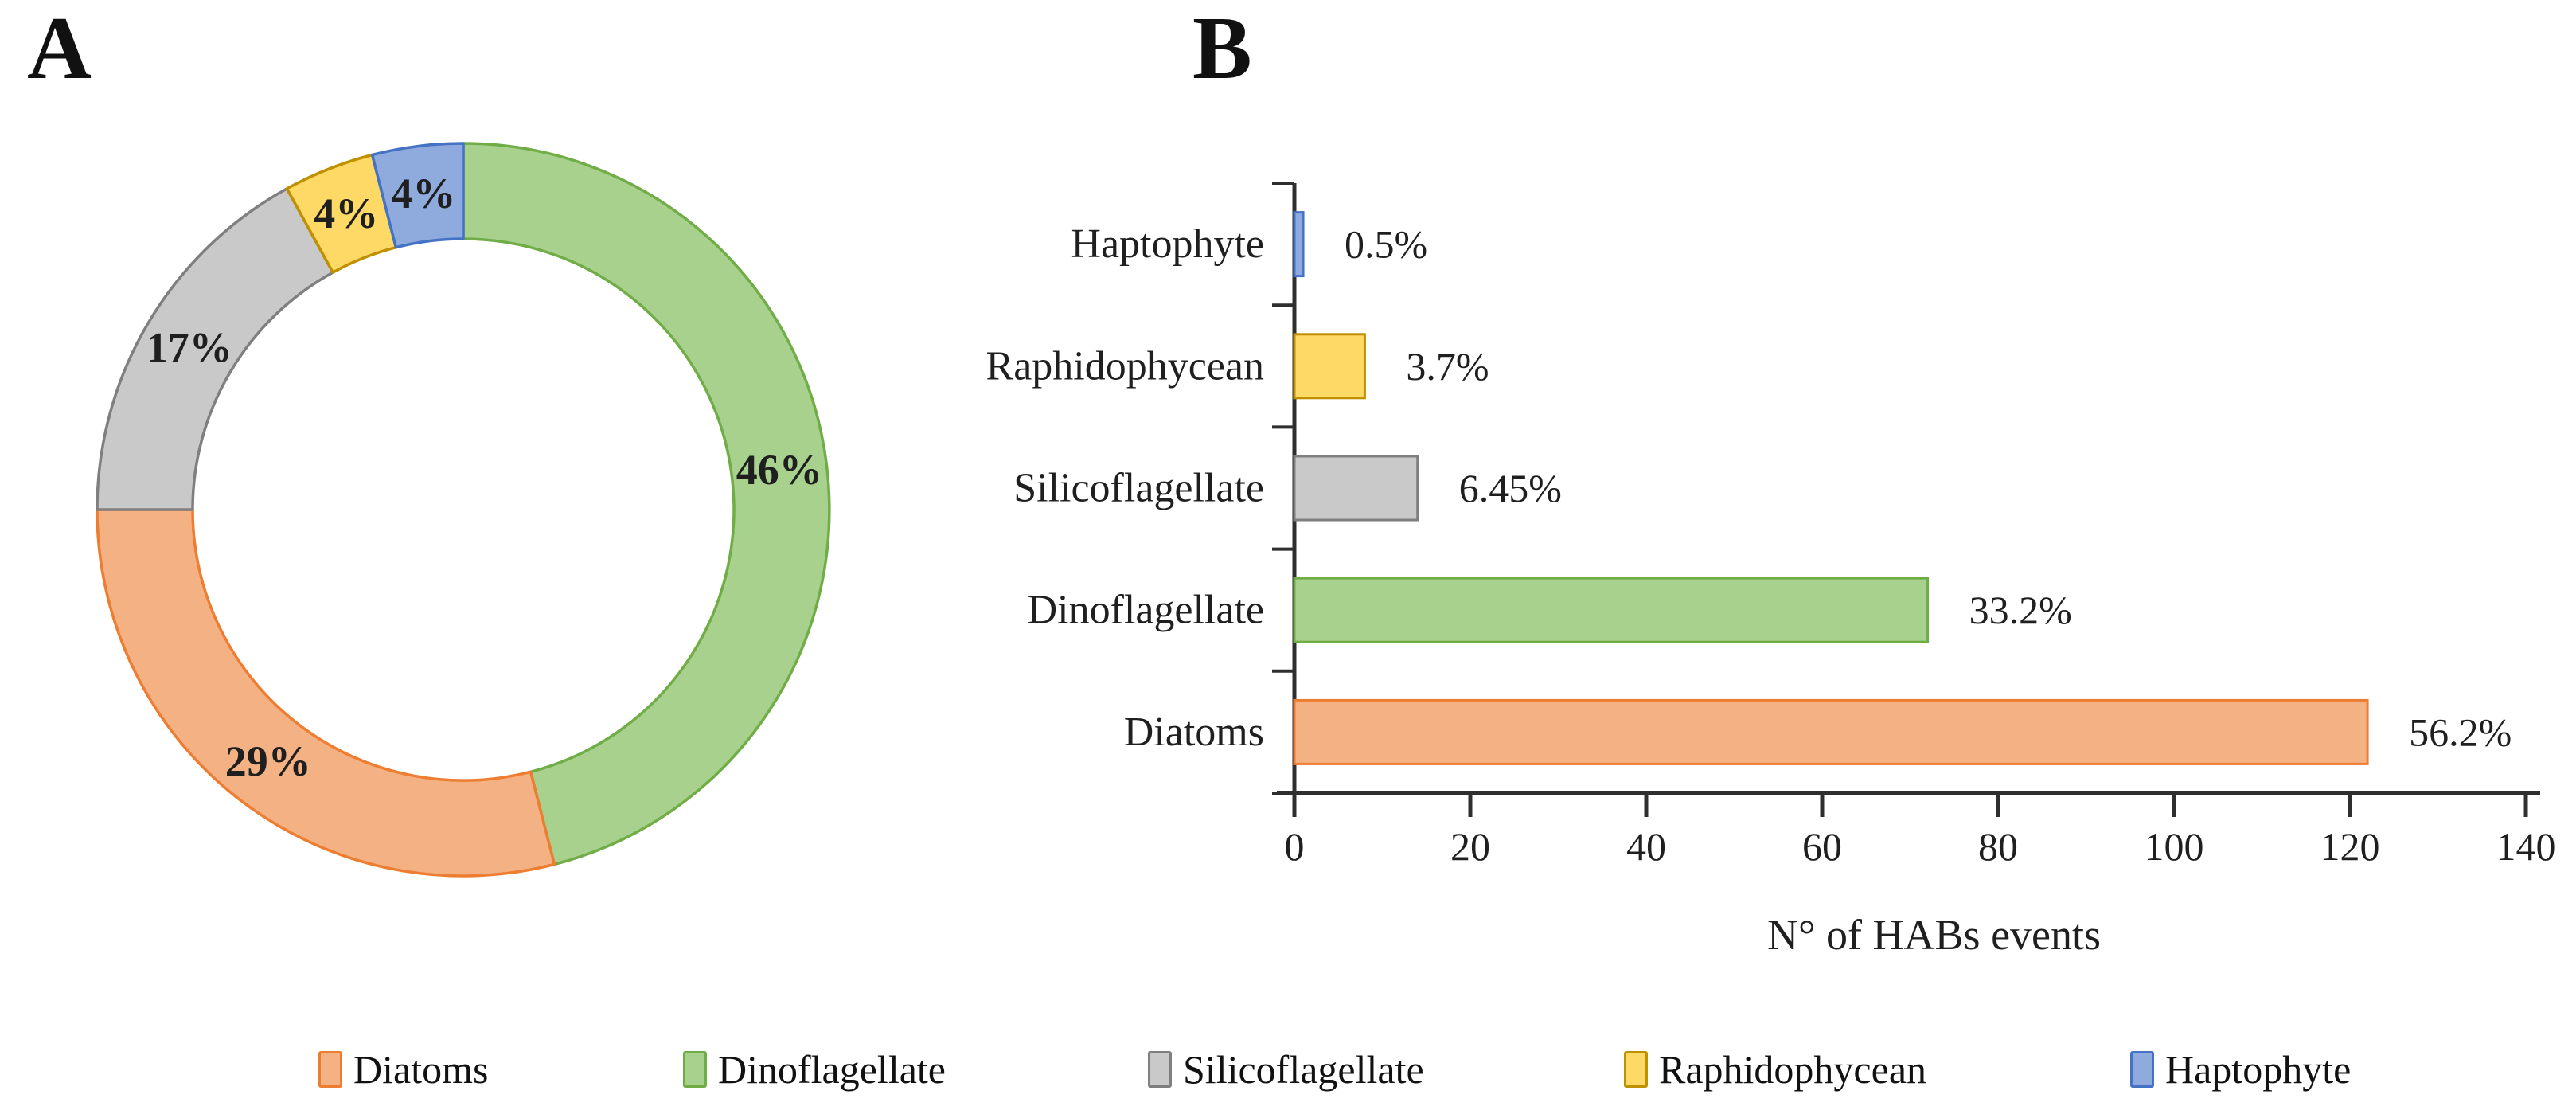  I want to click on legend-item-silicoflagellate: Silicoflagellate, so click(1286, 1069).